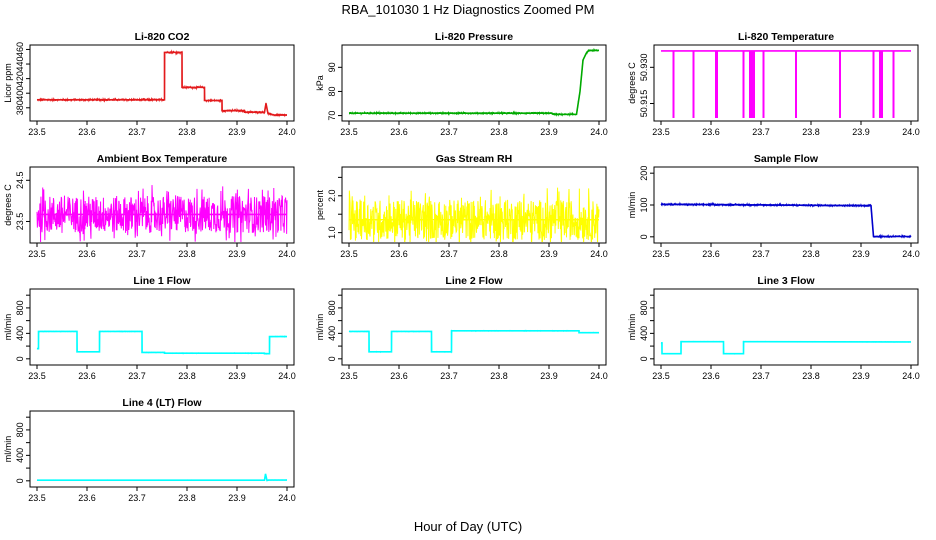 The image size is (936, 540). What do you see at coordinates (20, 49) in the screenshot?
I see `y-tick-label: 460` at bounding box center [20, 49].